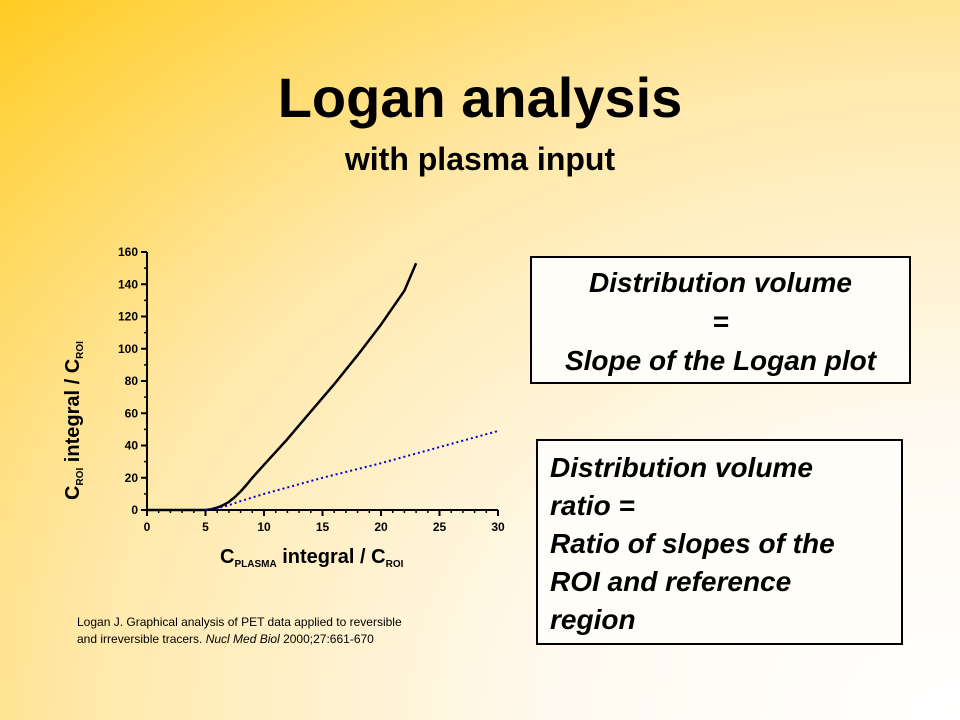 Image resolution: width=960 pixels, height=720 pixels. I want to click on y-tick-label: 120, so click(128, 317).